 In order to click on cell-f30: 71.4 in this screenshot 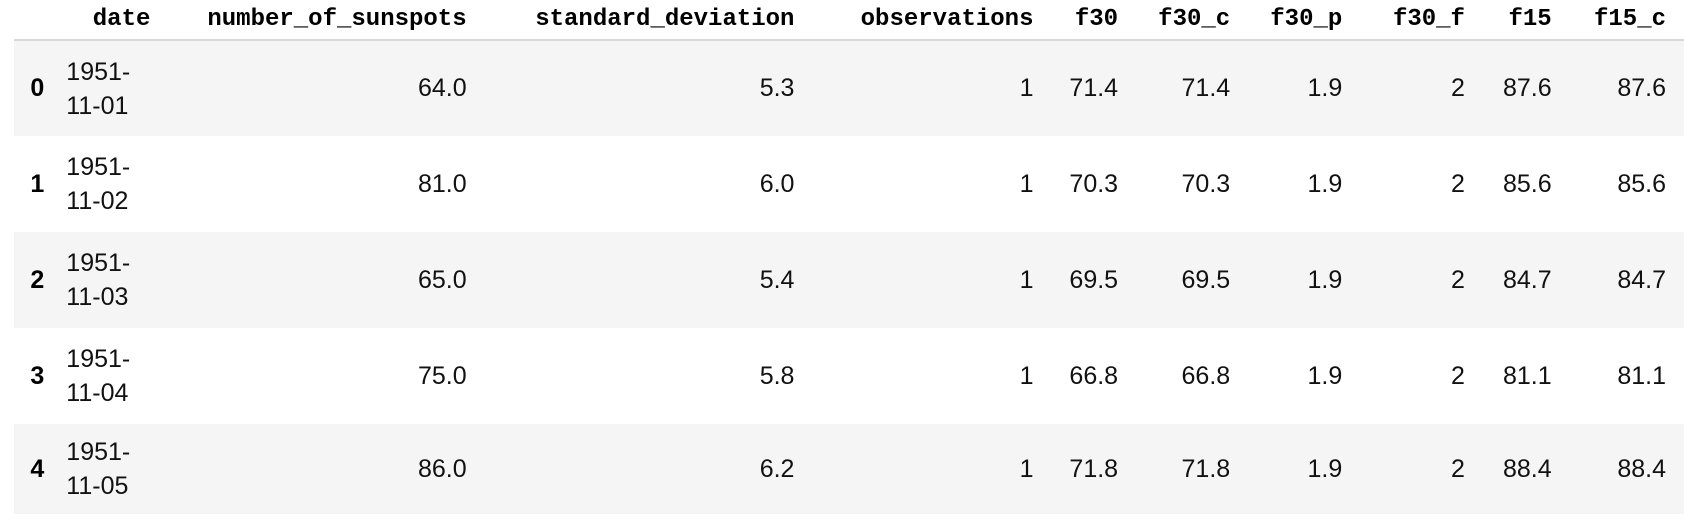, I will do `click(1094, 88)`.